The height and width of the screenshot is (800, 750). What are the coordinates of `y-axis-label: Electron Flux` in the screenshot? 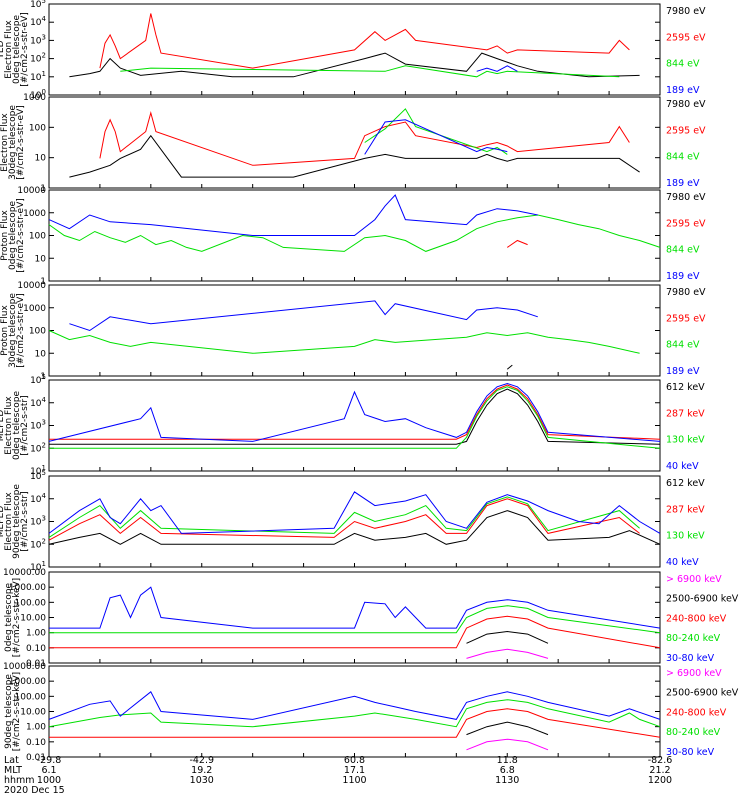 It's located at (9, 425).